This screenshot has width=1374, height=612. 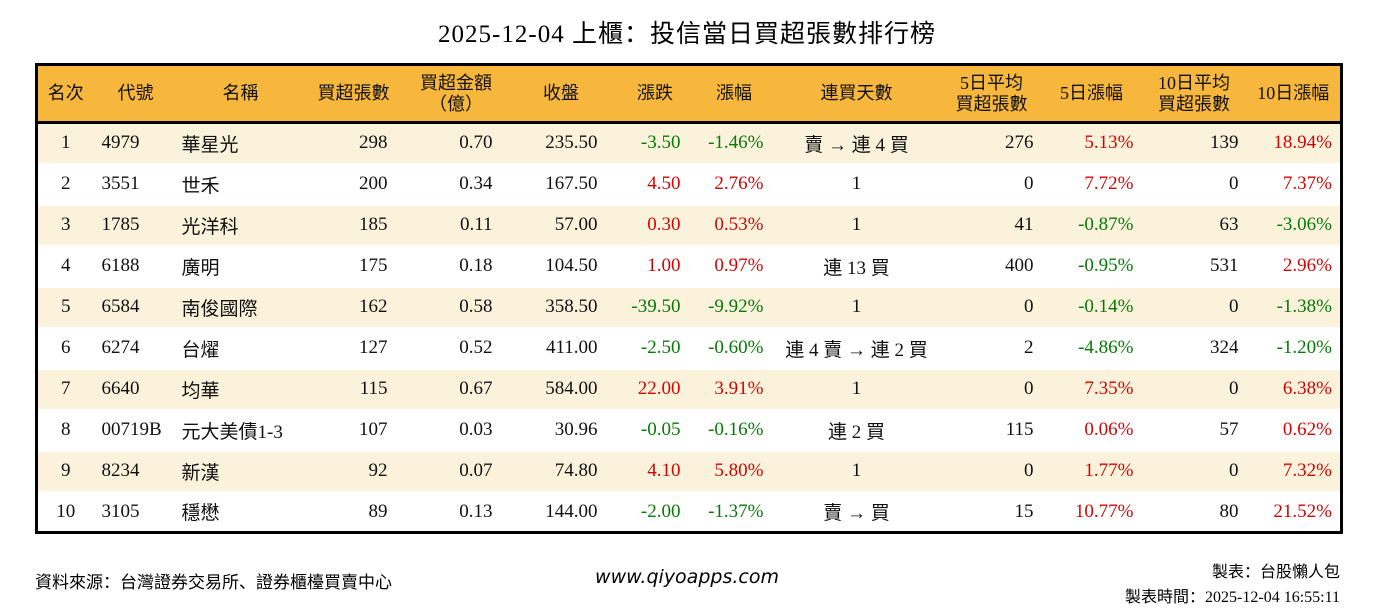 What do you see at coordinates (734, 142) in the screenshot?
I see `cell-change_pct: -1.46%` at bounding box center [734, 142].